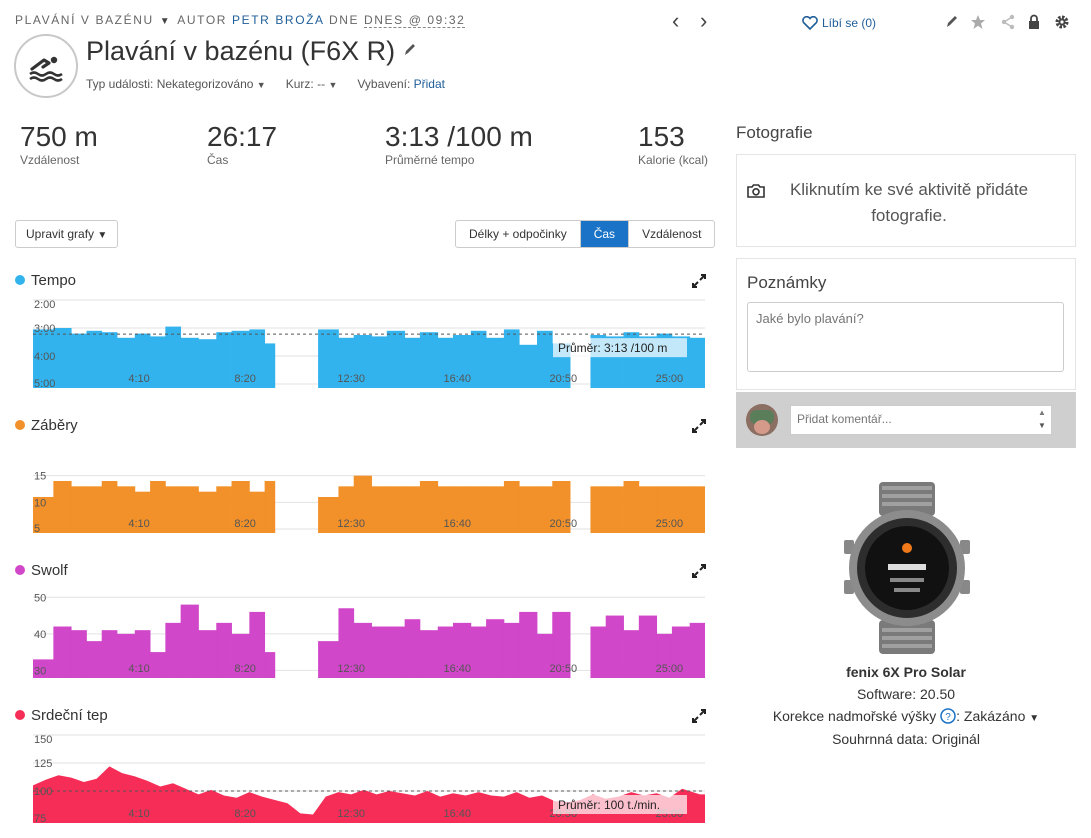 The height and width of the screenshot is (838, 1091). Describe the element at coordinates (605, 234) in the screenshot. I see `tab-time: Čas` at that location.